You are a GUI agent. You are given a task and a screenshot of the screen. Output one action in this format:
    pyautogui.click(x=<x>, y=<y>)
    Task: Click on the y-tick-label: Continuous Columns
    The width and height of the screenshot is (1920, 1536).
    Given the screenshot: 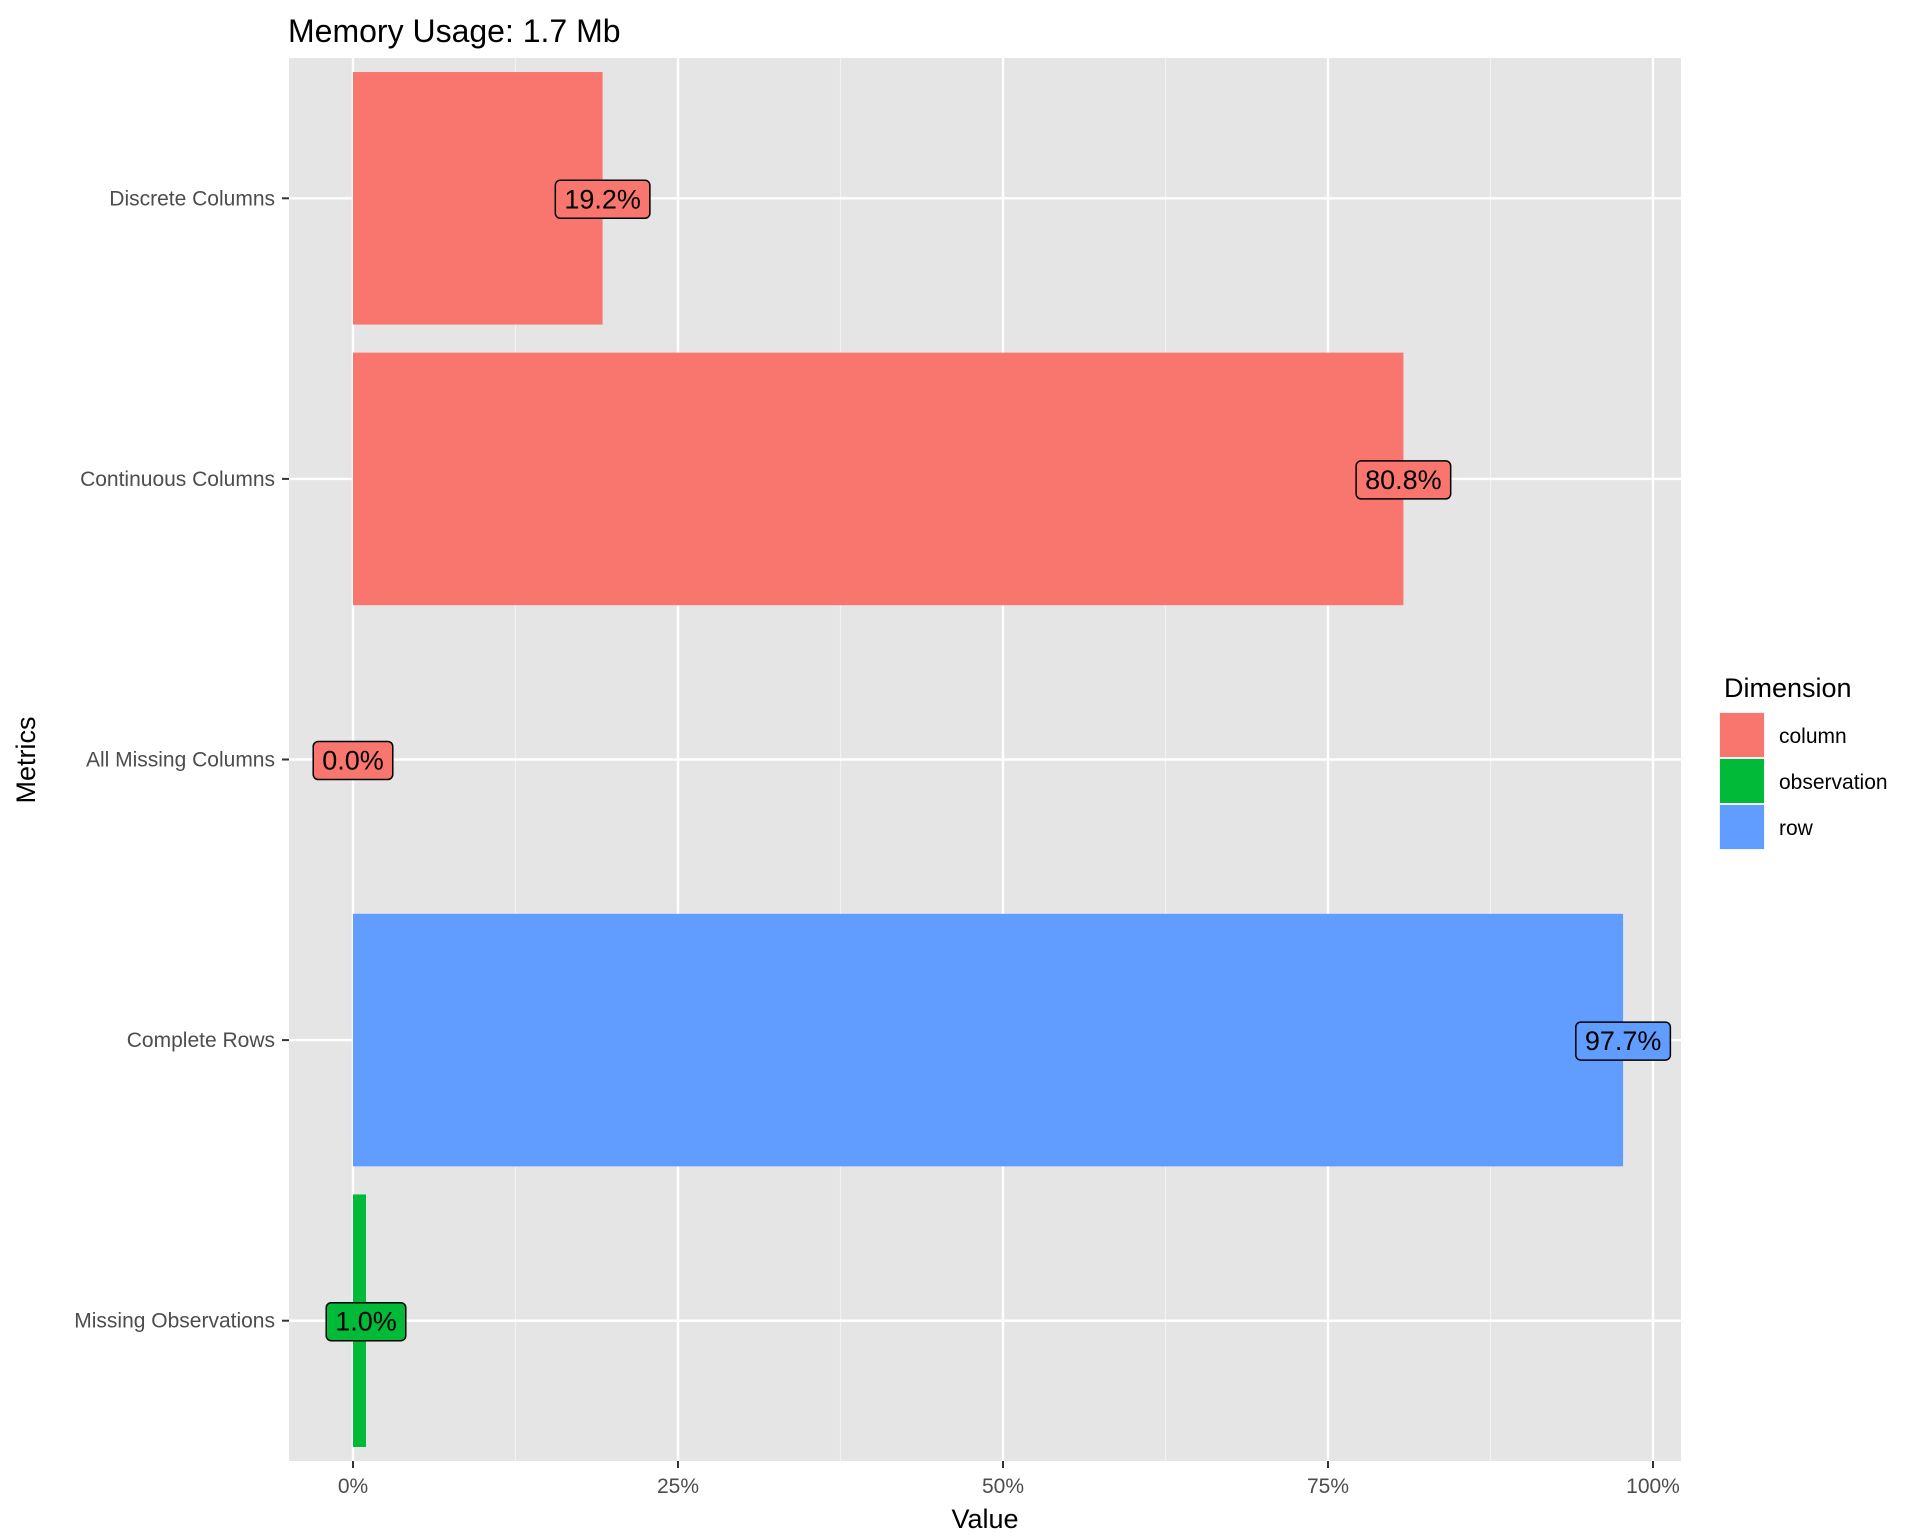 What is the action you would take?
    pyautogui.click(x=177, y=479)
    